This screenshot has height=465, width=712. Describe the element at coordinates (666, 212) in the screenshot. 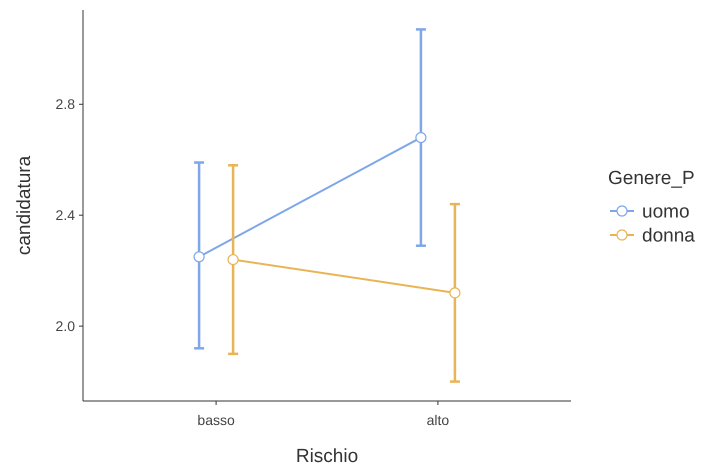

I see `legend-label: uomo` at that location.